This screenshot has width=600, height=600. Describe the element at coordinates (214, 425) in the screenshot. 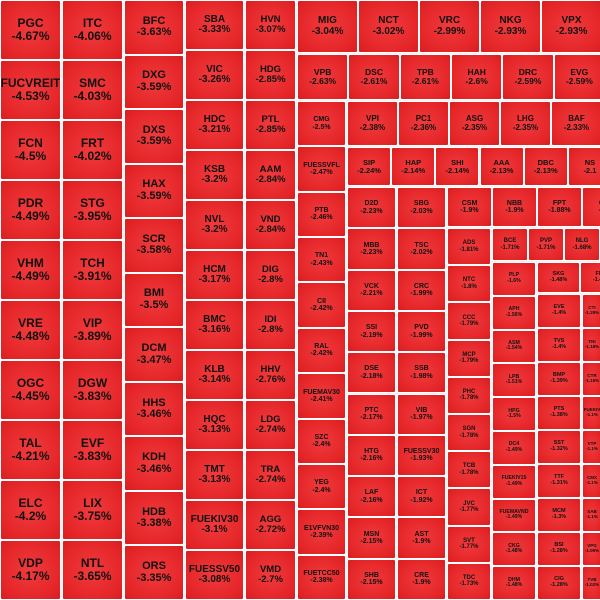

I see `stock-tile: HQC -3.13%` at that location.